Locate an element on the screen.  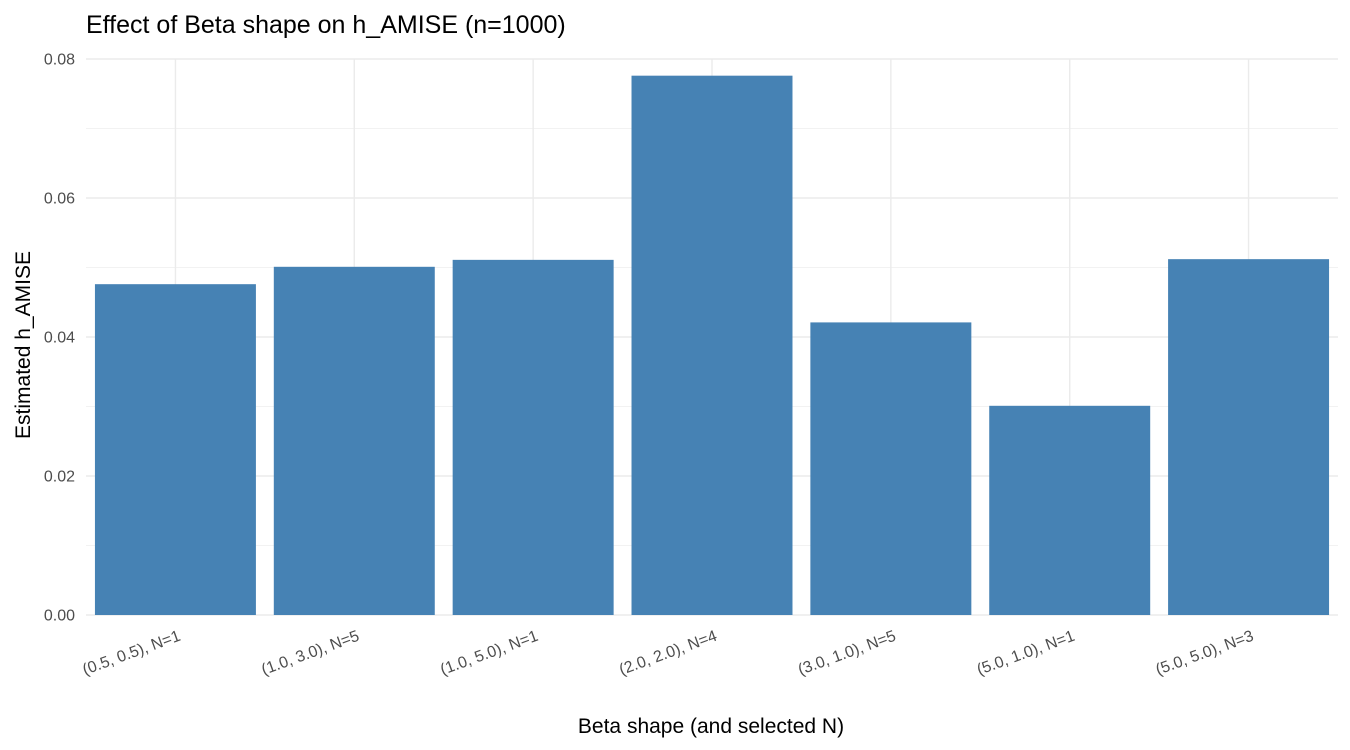
y-tick-label: 0.06 is located at coordinates (59, 199).